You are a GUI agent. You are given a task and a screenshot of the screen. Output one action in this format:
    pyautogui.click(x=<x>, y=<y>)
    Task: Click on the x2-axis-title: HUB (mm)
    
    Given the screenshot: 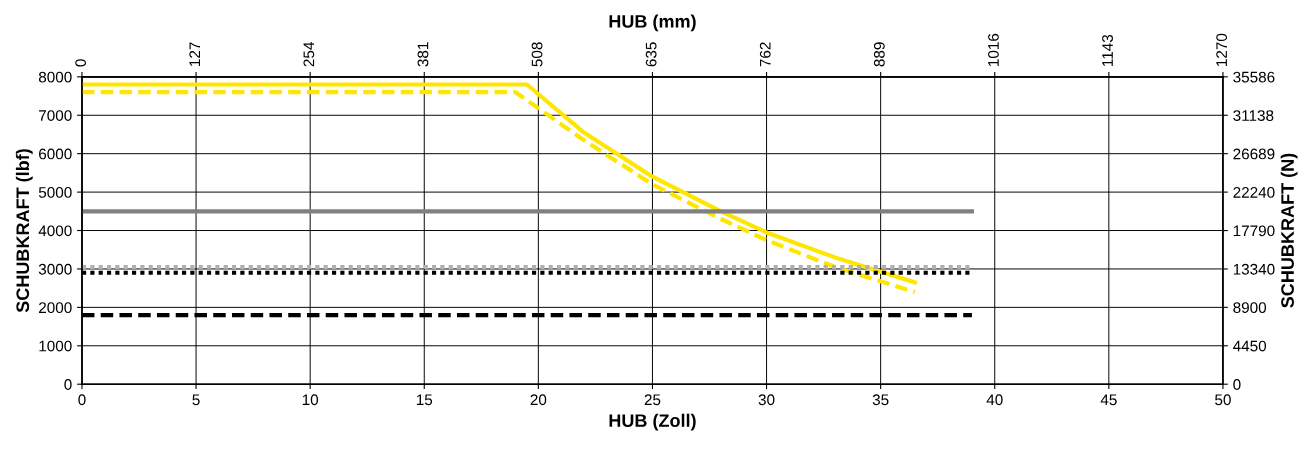 What is the action you would take?
    pyautogui.click(x=652, y=23)
    